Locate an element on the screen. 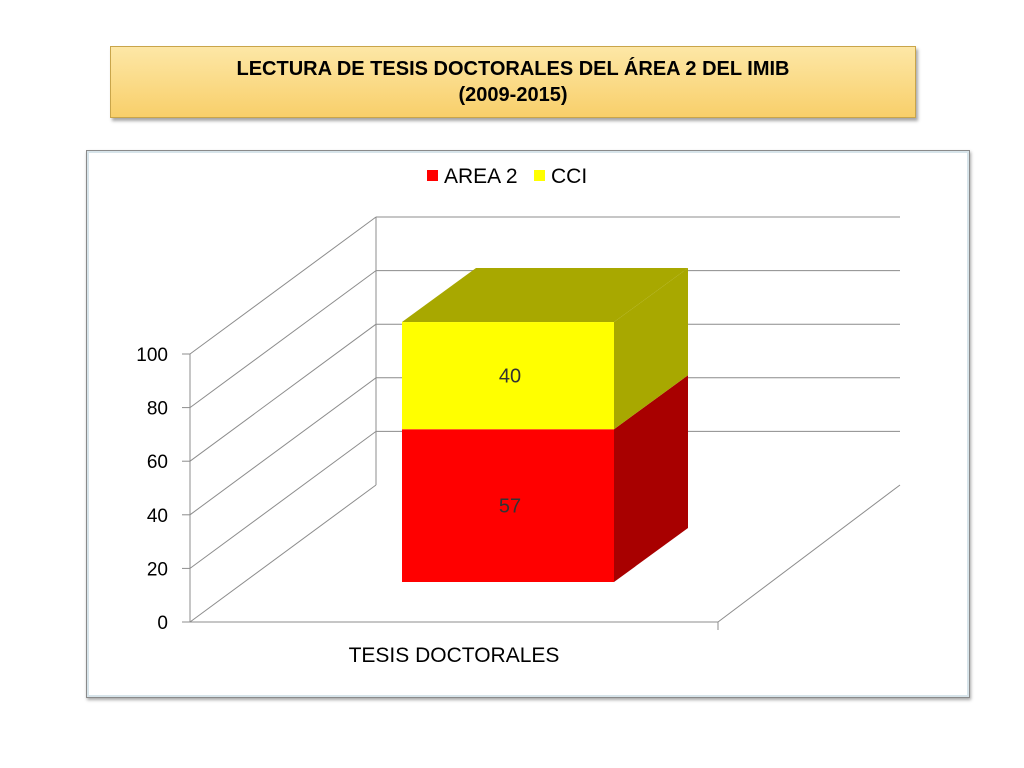 Image resolution: width=1024 pixels, height=768 pixels. legend-label: AREA 2 is located at coordinates (481, 176).